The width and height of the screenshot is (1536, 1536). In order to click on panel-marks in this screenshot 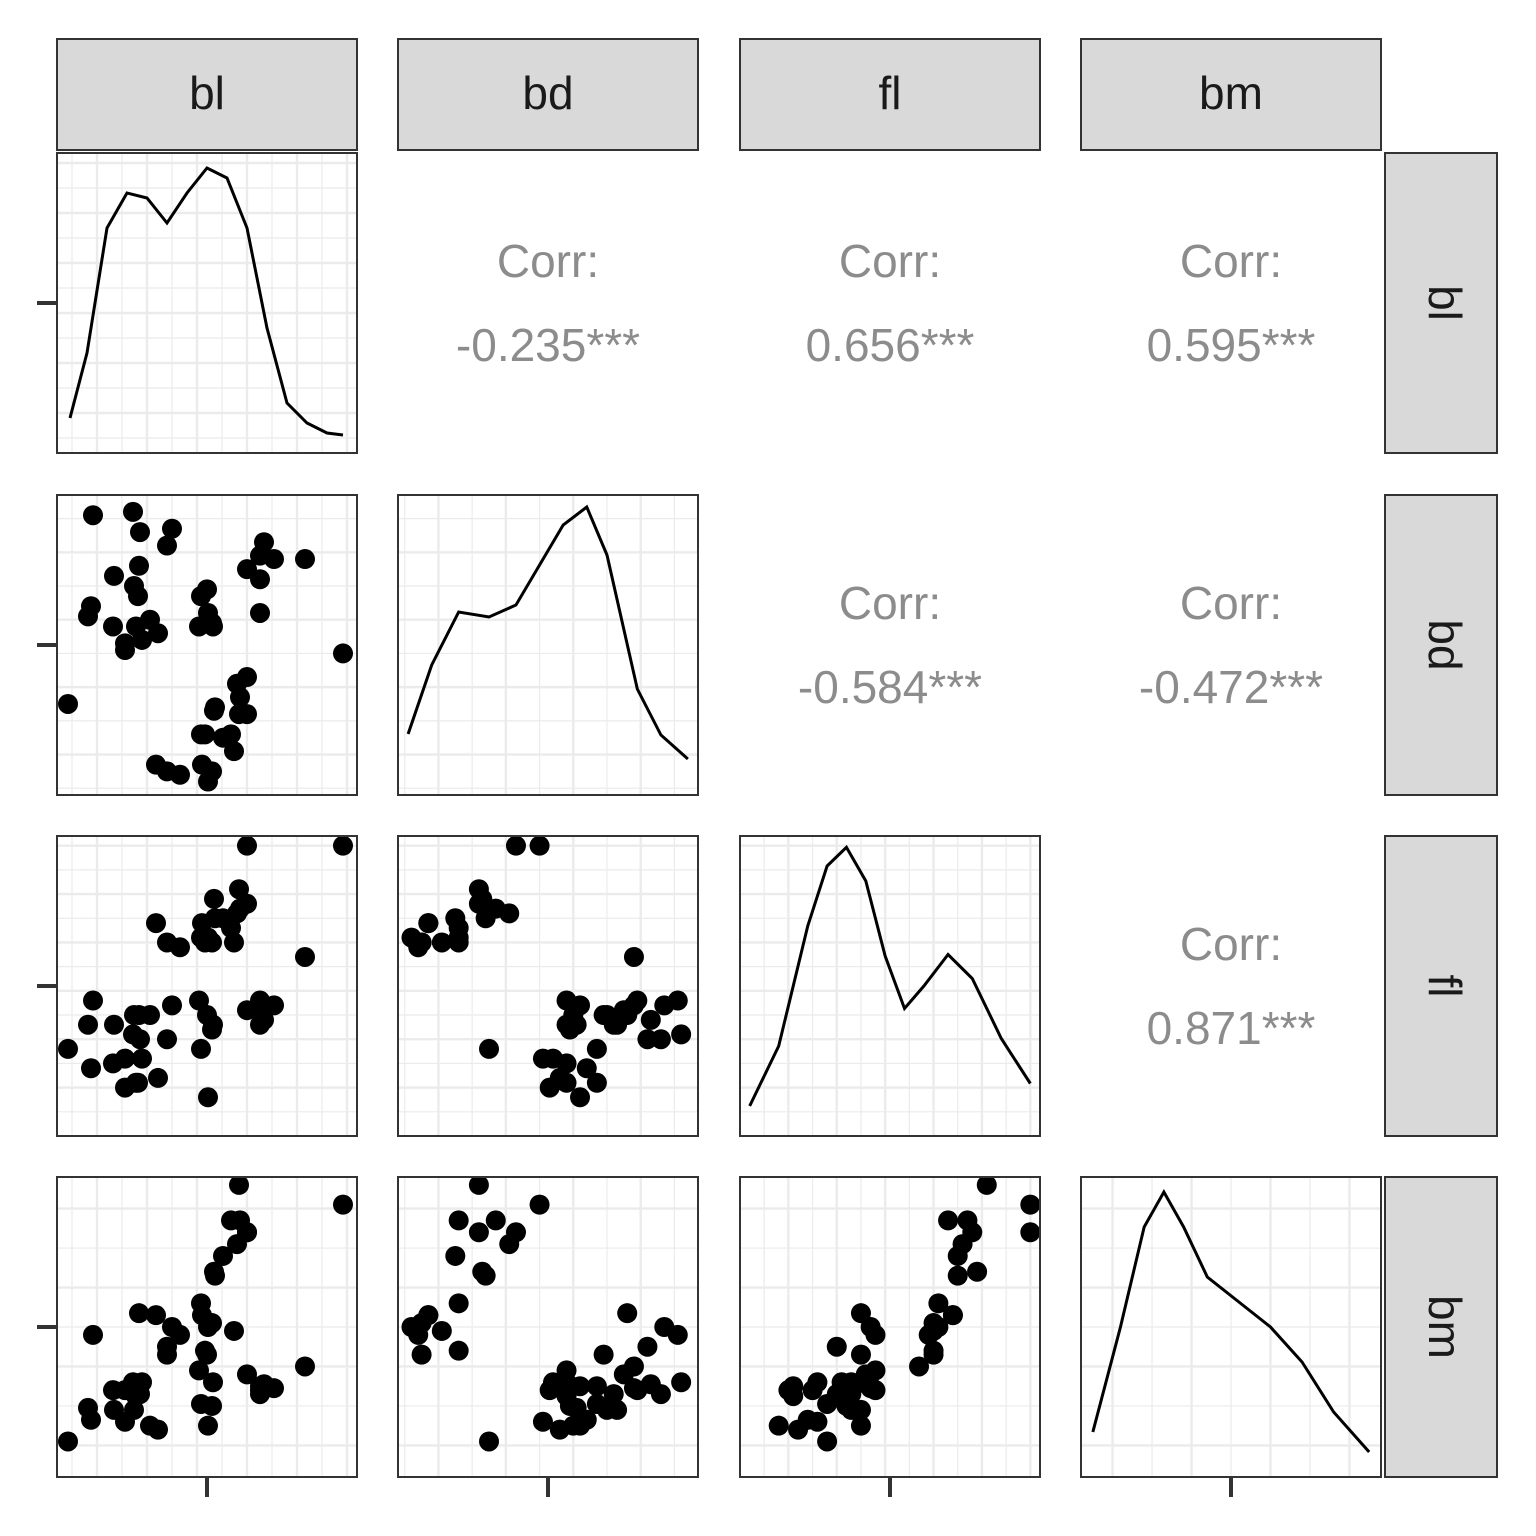, I will do `click(904, 1314)`.